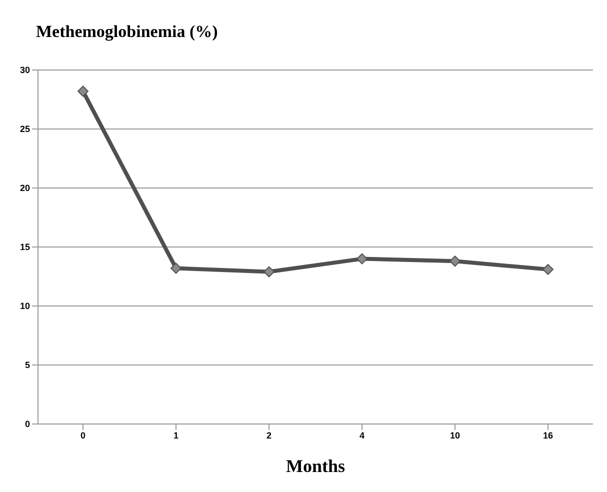 This screenshot has height=492, width=607. Describe the element at coordinates (25, 188) in the screenshot. I see `y-tick-label: 20` at that location.